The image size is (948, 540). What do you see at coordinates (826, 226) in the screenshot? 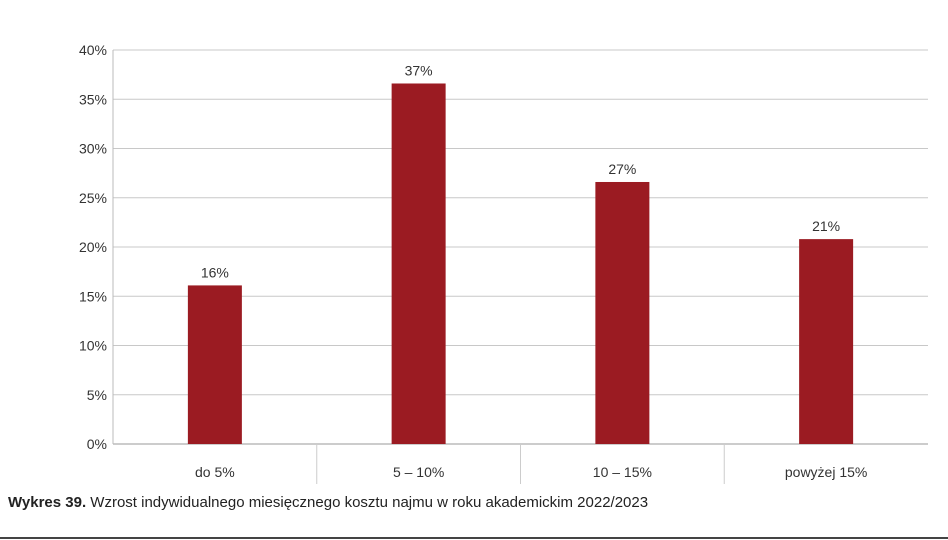
I see `data-label: 21%` at bounding box center [826, 226].